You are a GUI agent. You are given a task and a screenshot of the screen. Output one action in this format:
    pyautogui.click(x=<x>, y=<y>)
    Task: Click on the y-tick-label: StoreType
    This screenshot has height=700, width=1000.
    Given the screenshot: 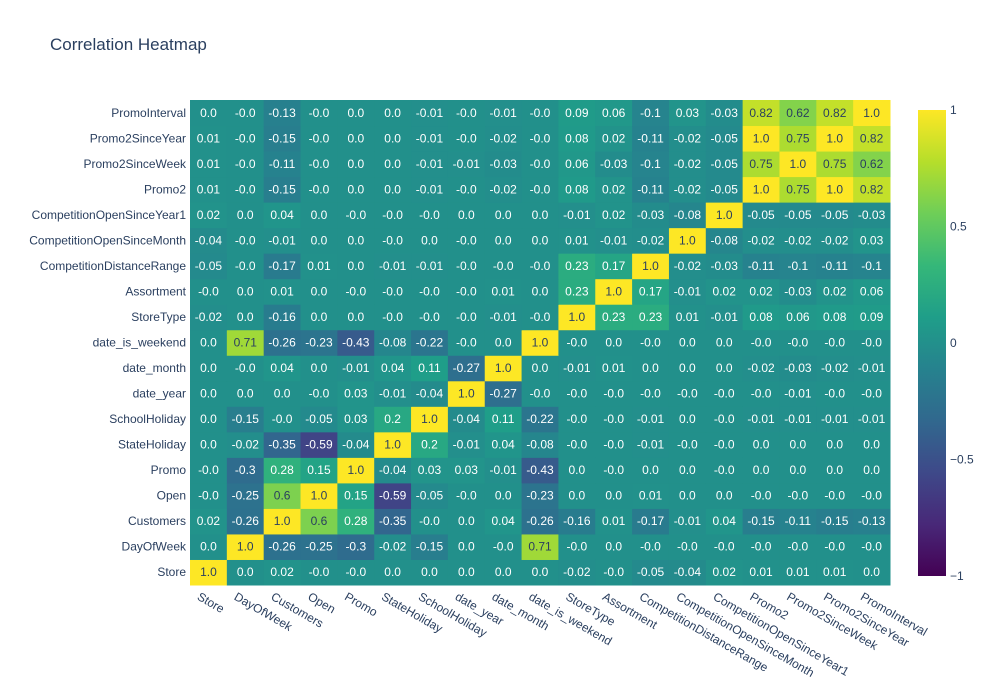 What is the action you would take?
    pyautogui.click(x=158, y=317)
    